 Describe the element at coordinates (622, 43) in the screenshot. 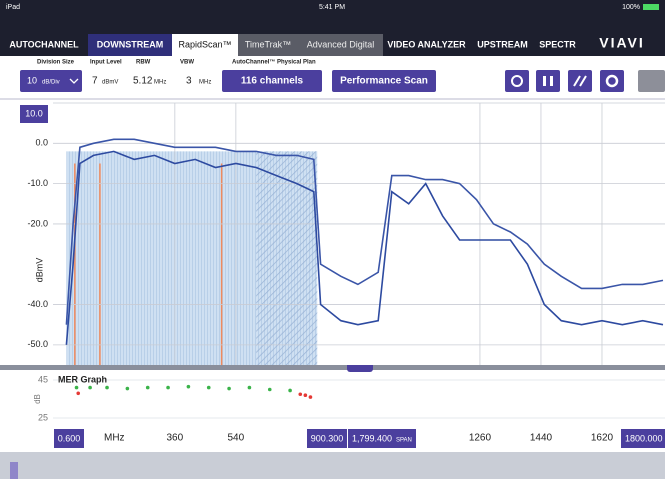

I see `brand: VIAVI` at that location.